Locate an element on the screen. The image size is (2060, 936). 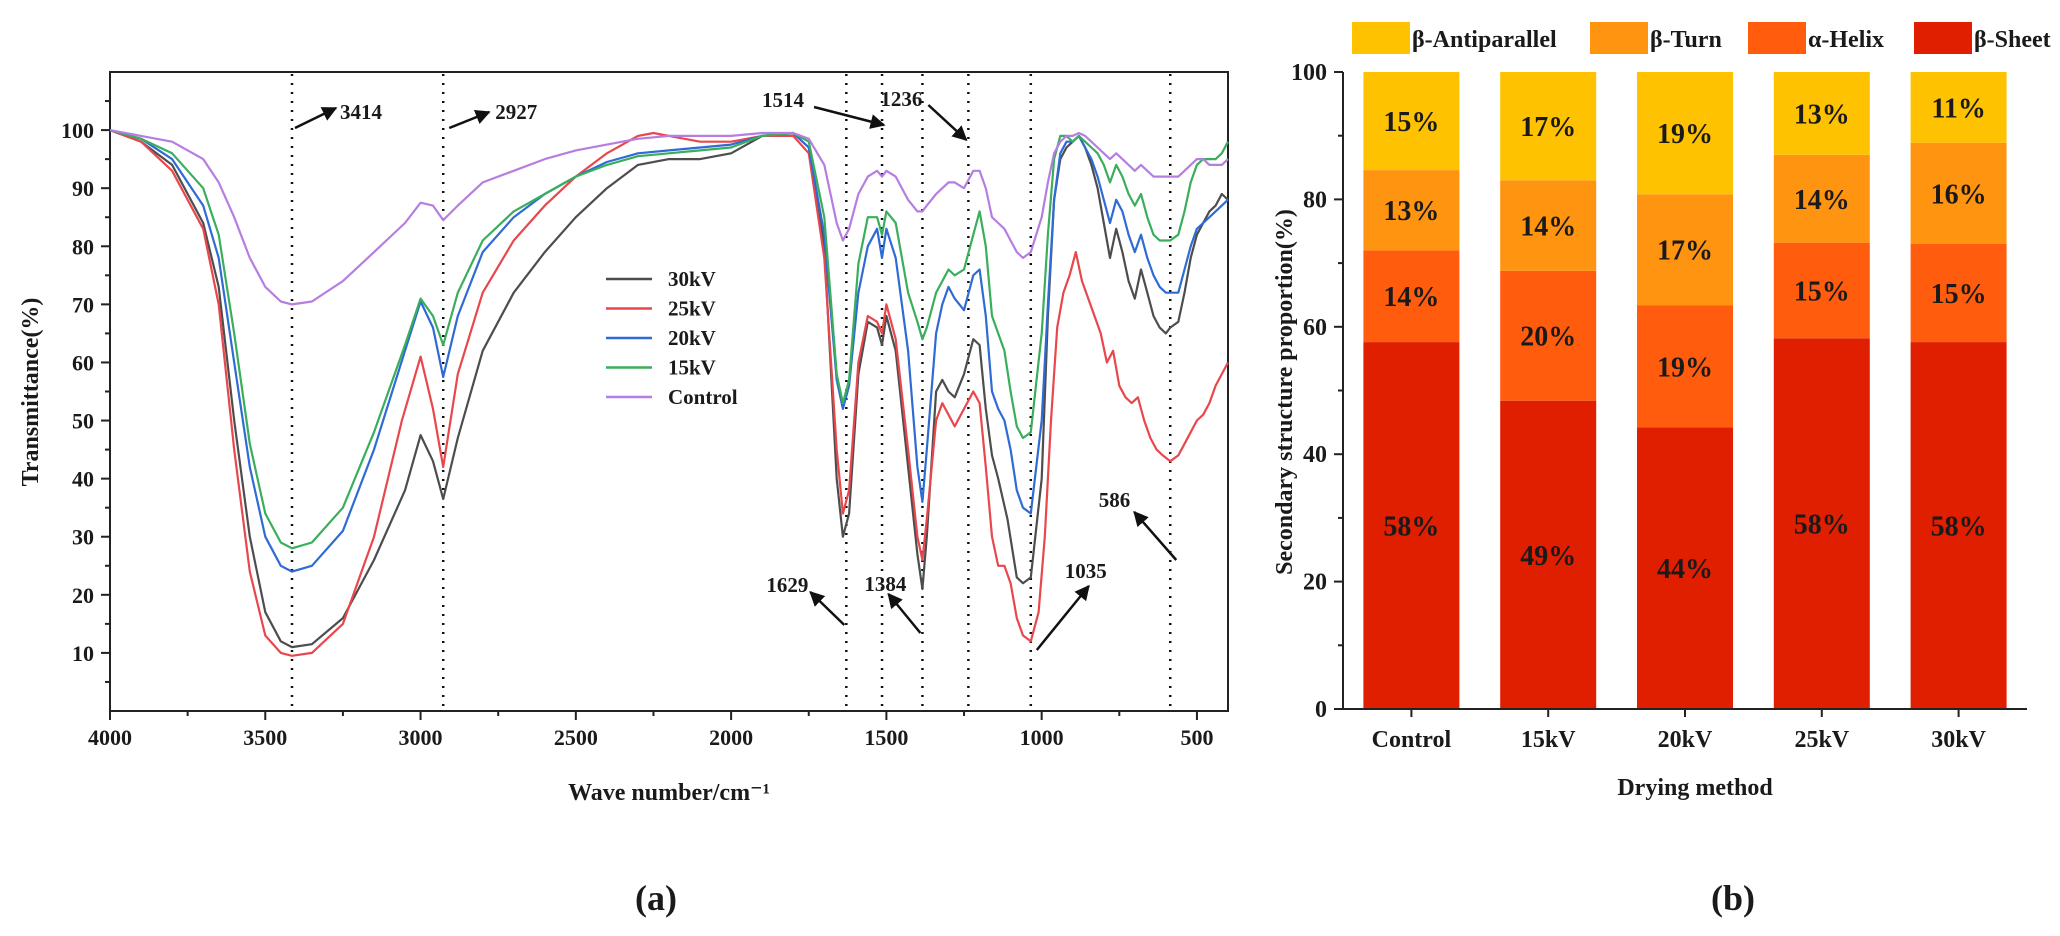
annotation-label-1035: 1035 is located at coordinates (1086, 571).